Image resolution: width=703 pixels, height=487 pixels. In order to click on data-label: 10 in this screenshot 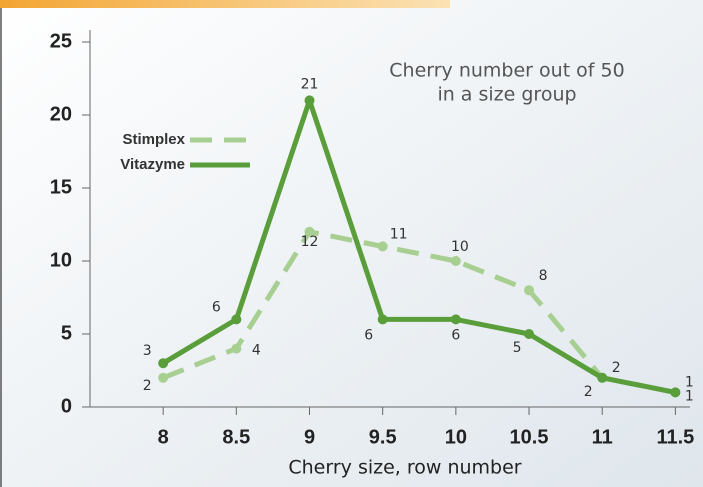, I will do `click(460, 247)`.